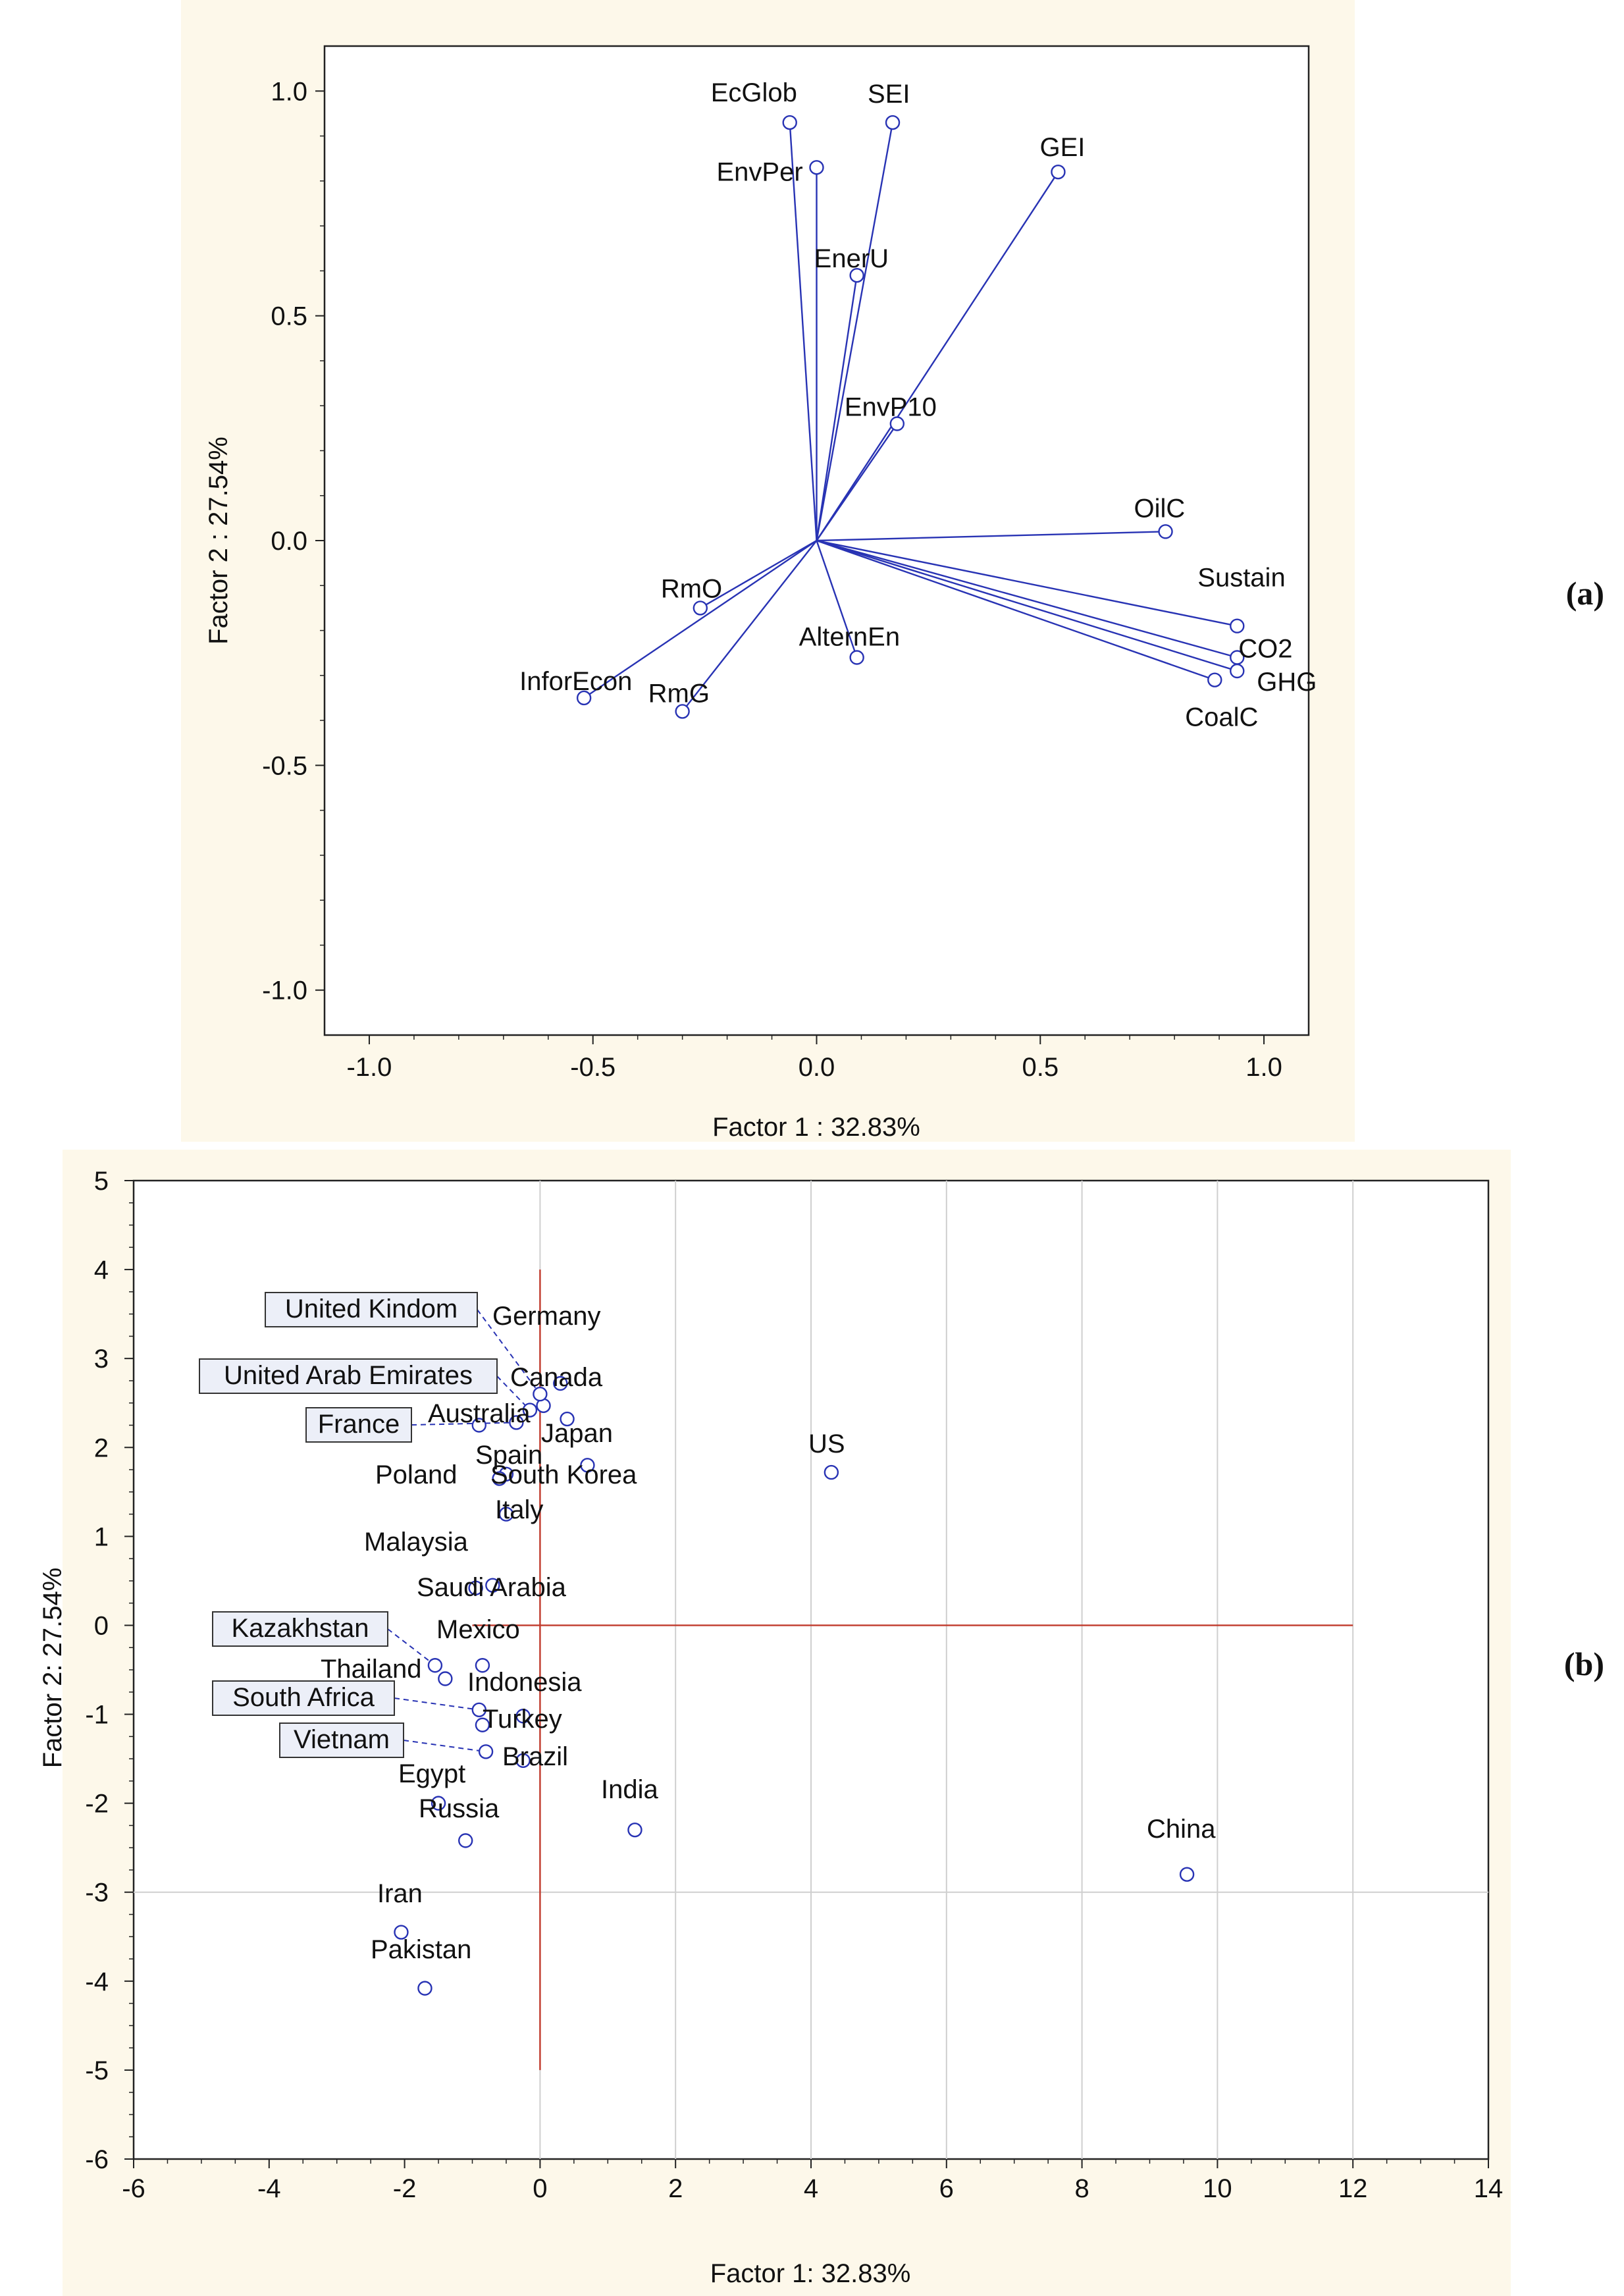 This screenshot has height=2296, width=1624. What do you see at coordinates (634, 1830) in the screenshot?
I see `point-india` at bounding box center [634, 1830].